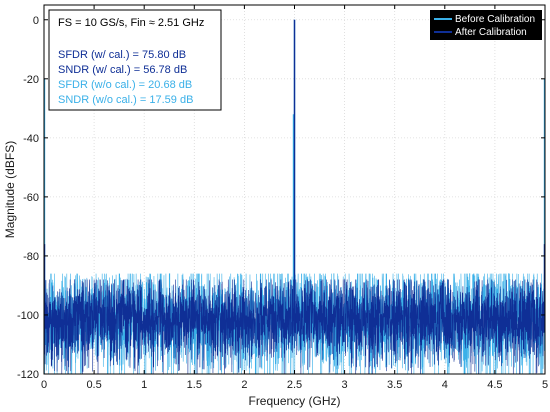 Image resolution: width=550 pixels, height=412 pixels. What do you see at coordinates (10, 189) in the screenshot?
I see `y-axis-label: Magnitude (dBFS)` at bounding box center [10, 189].